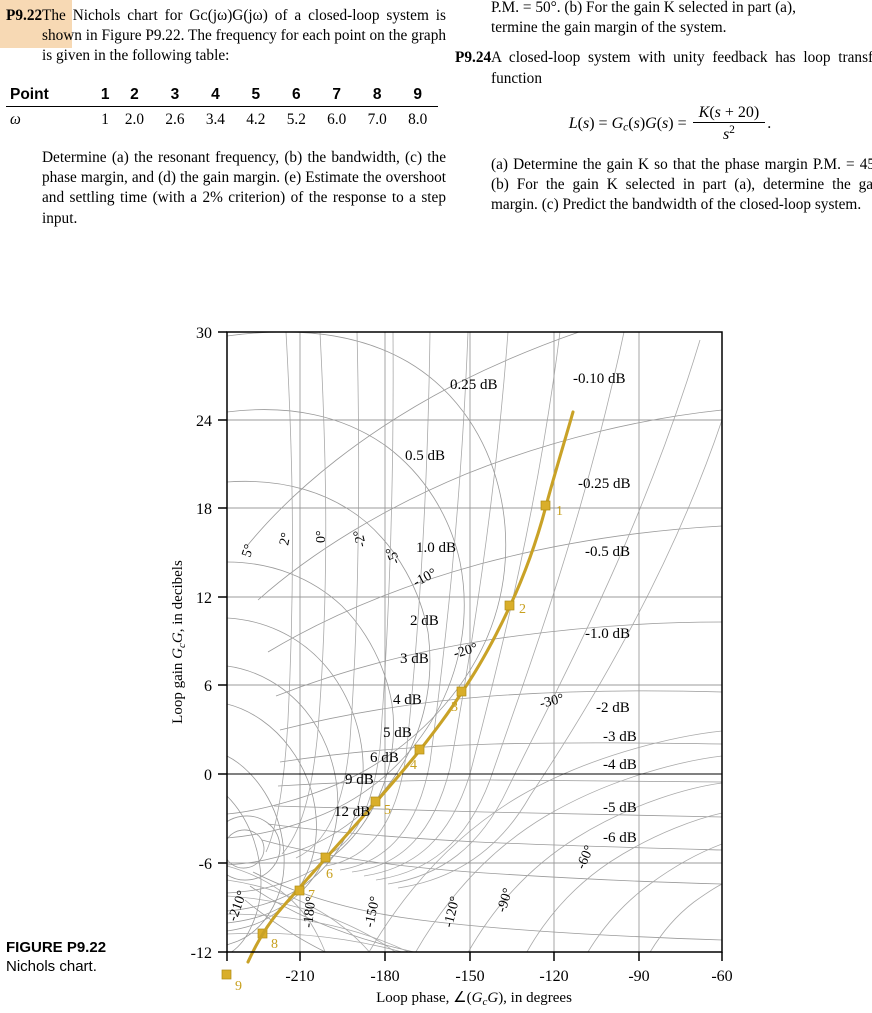 This screenshot has height=1013, width=872. I want to click on table-header-p4: 4, so click(215, 94).